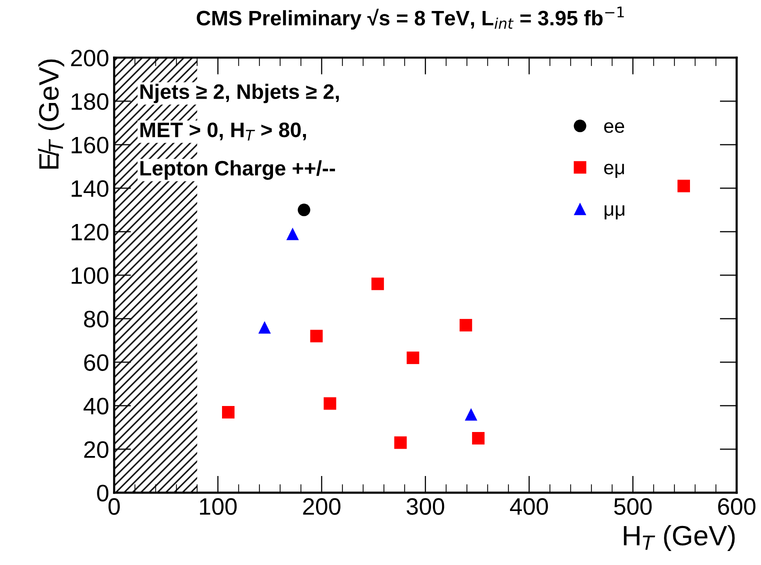 This screenshot has height=565, width=761. Describe the element at coordinates (114, 506) in the screenshot. I see `x-tick-label: 0` at that location.